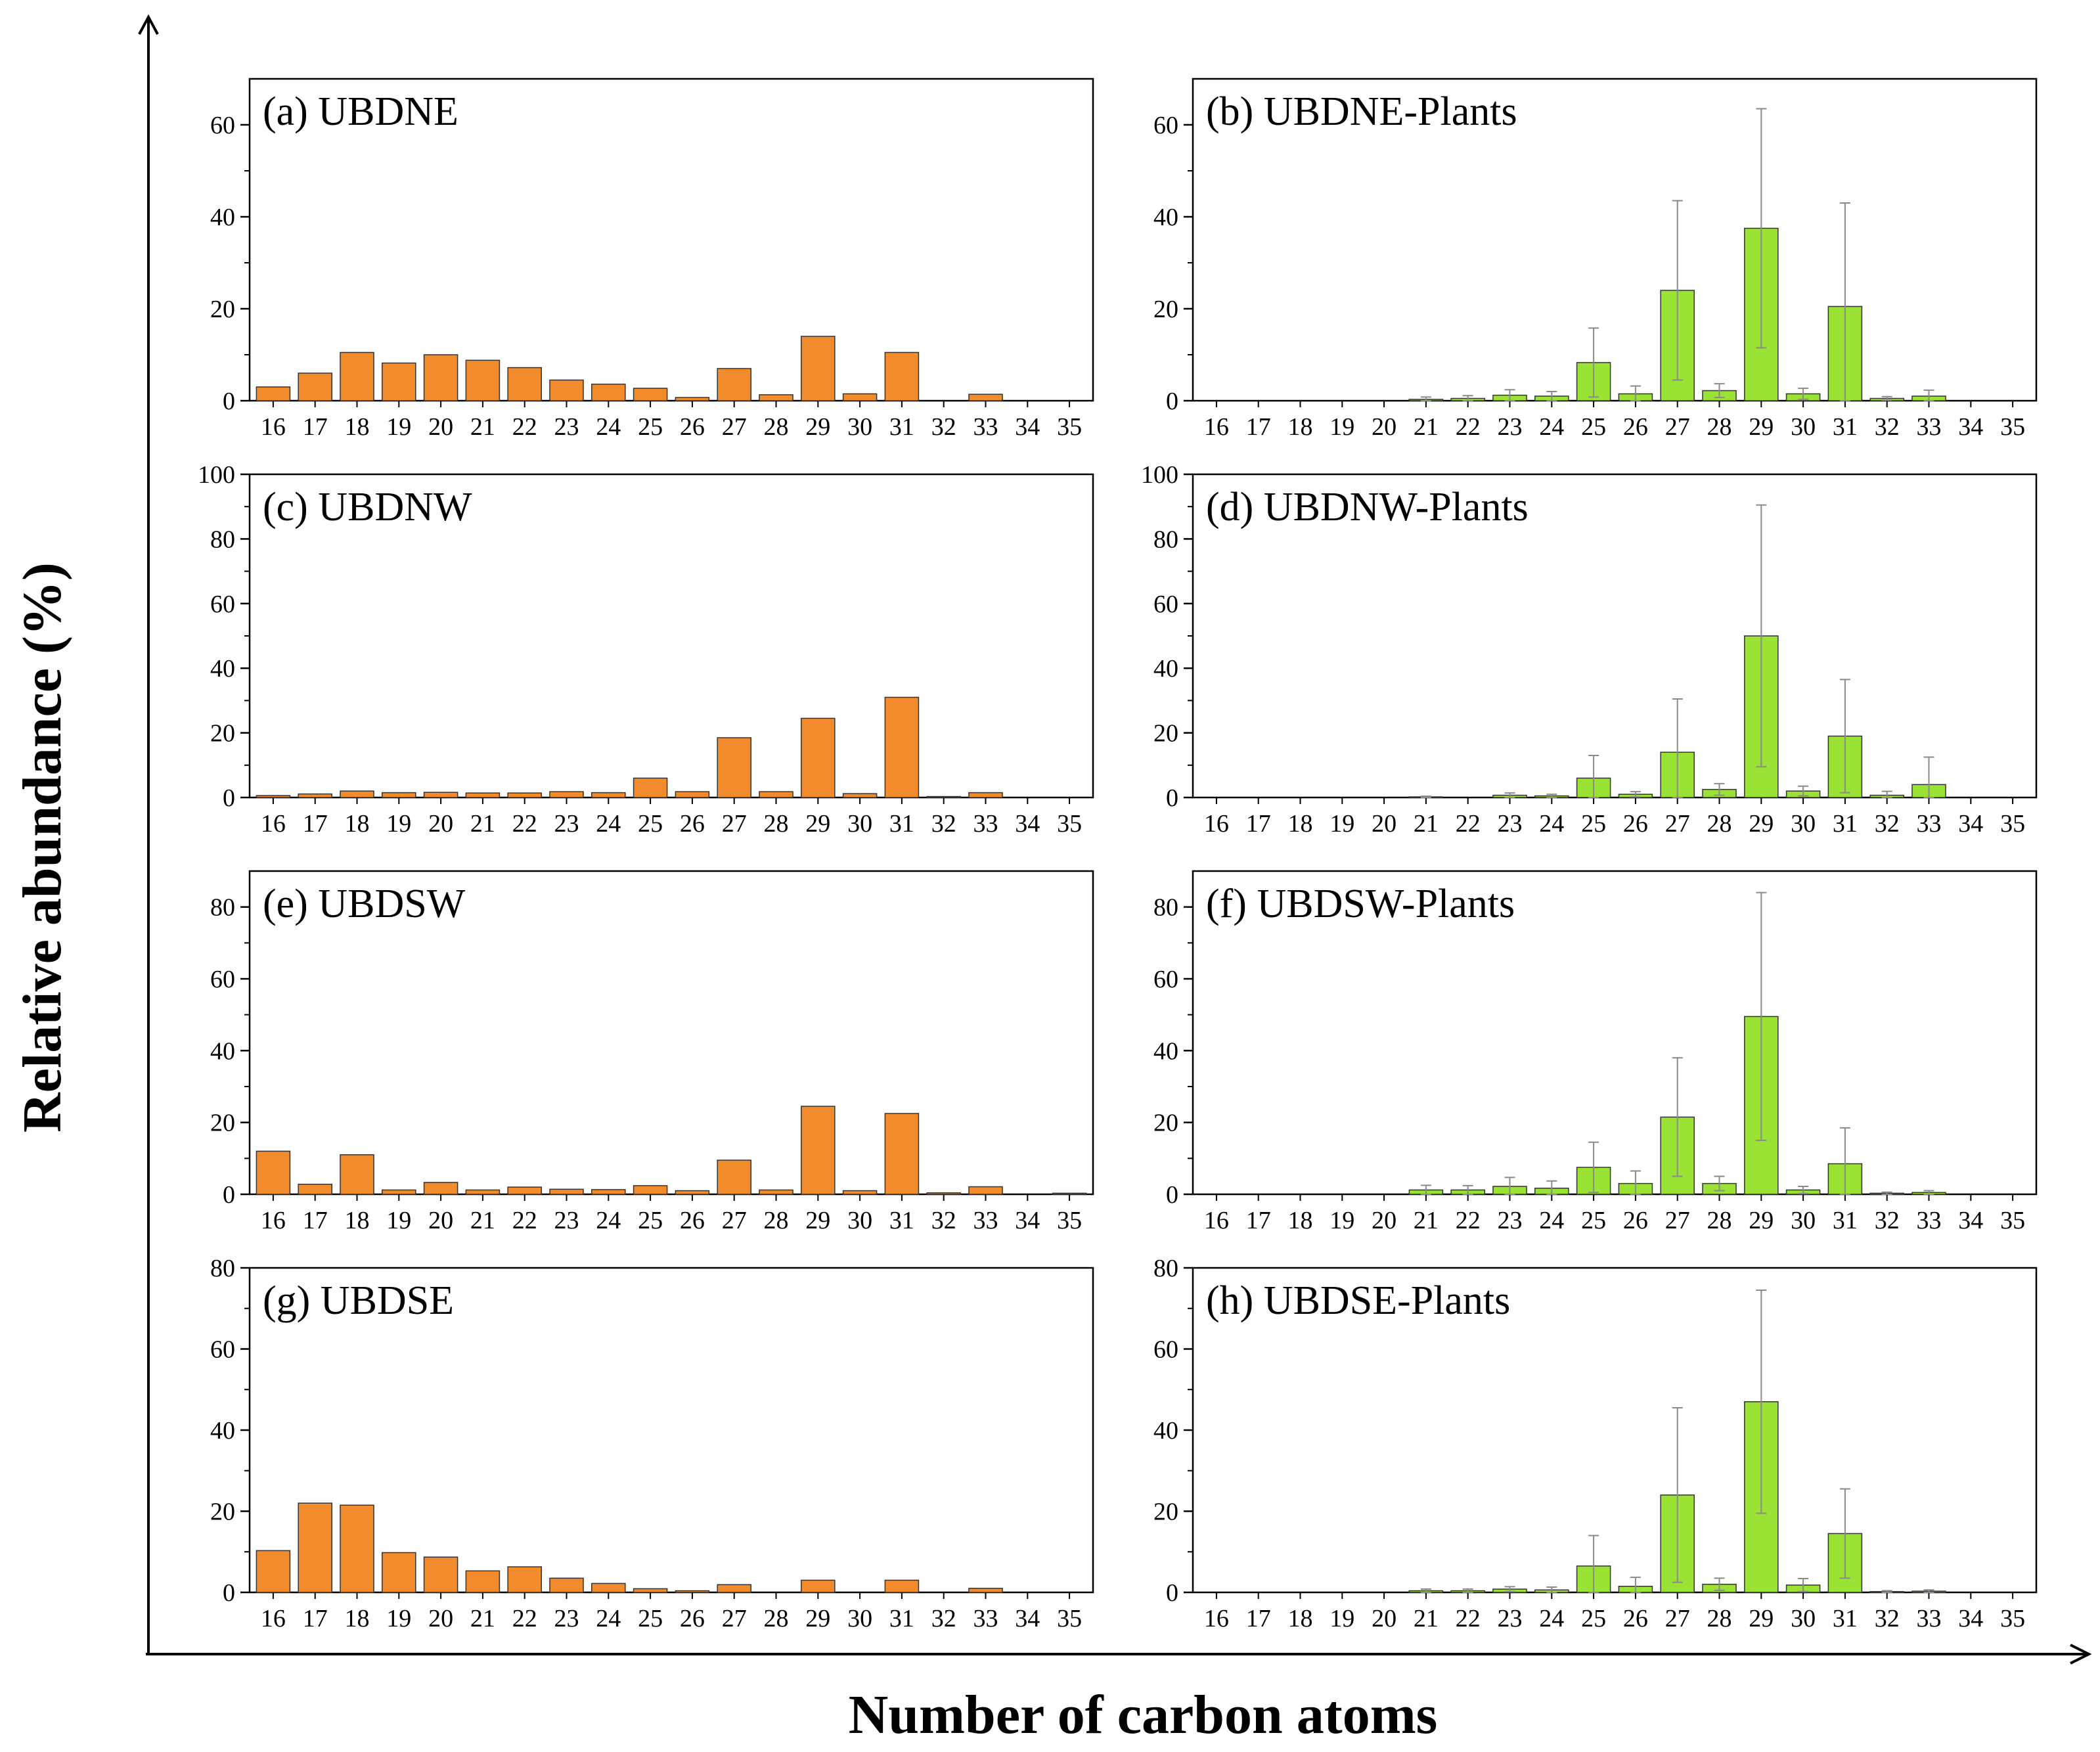 This screenshot has height=1752, width=2100. I want to click on x-tick-label: 33, so click(986, 1220).